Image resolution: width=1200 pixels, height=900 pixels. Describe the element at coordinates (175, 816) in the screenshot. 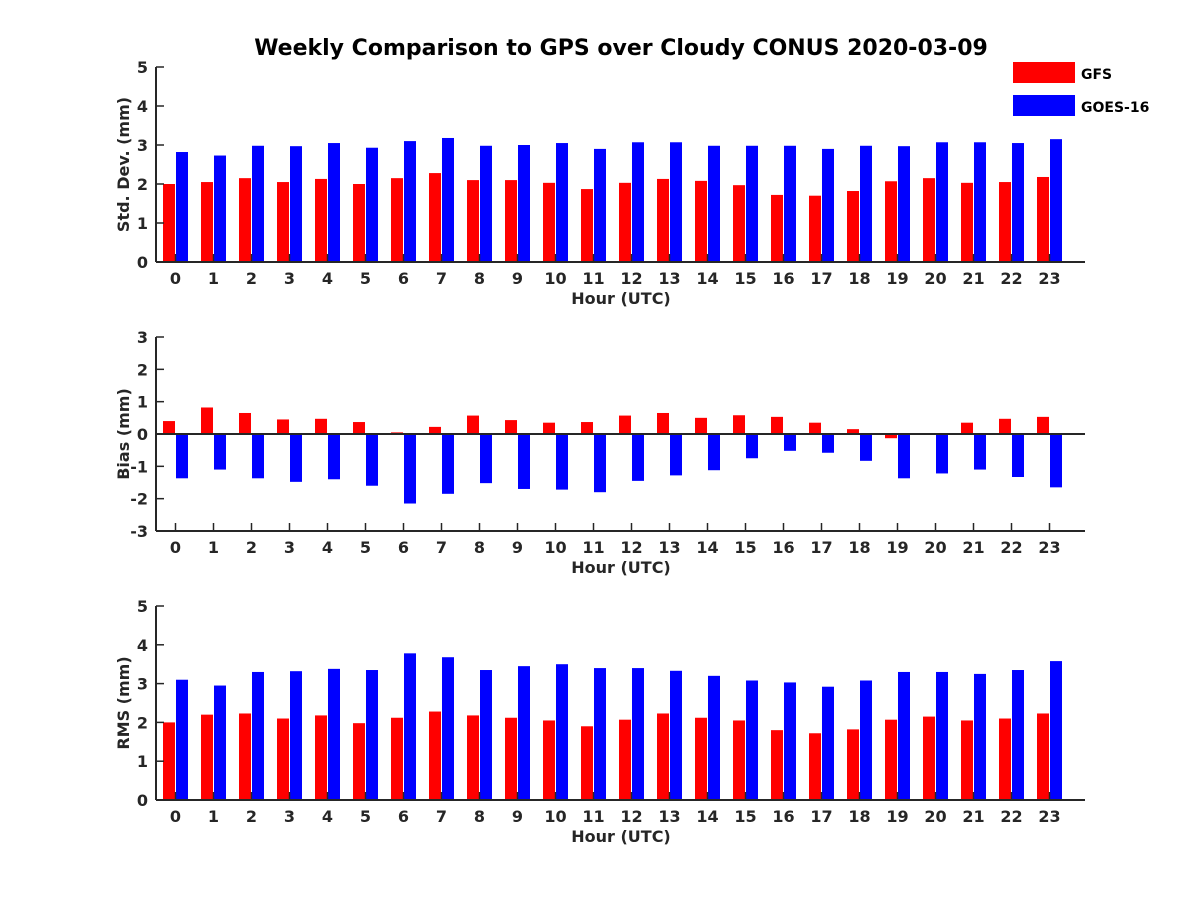

I see `rms-x-tick-label: 0` at that location.